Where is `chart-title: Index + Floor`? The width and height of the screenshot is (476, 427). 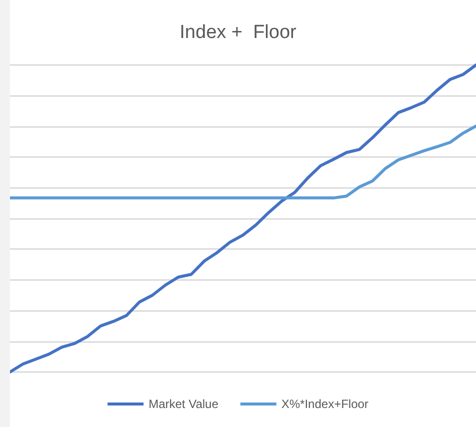
chart-title: Index + Floor is located at coordinates (239, 32).